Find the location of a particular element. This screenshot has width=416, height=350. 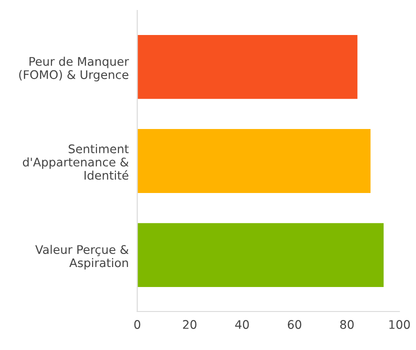

y-tick-label: Valeur Perçue & Aspiration is located at coordinates (82, 257).